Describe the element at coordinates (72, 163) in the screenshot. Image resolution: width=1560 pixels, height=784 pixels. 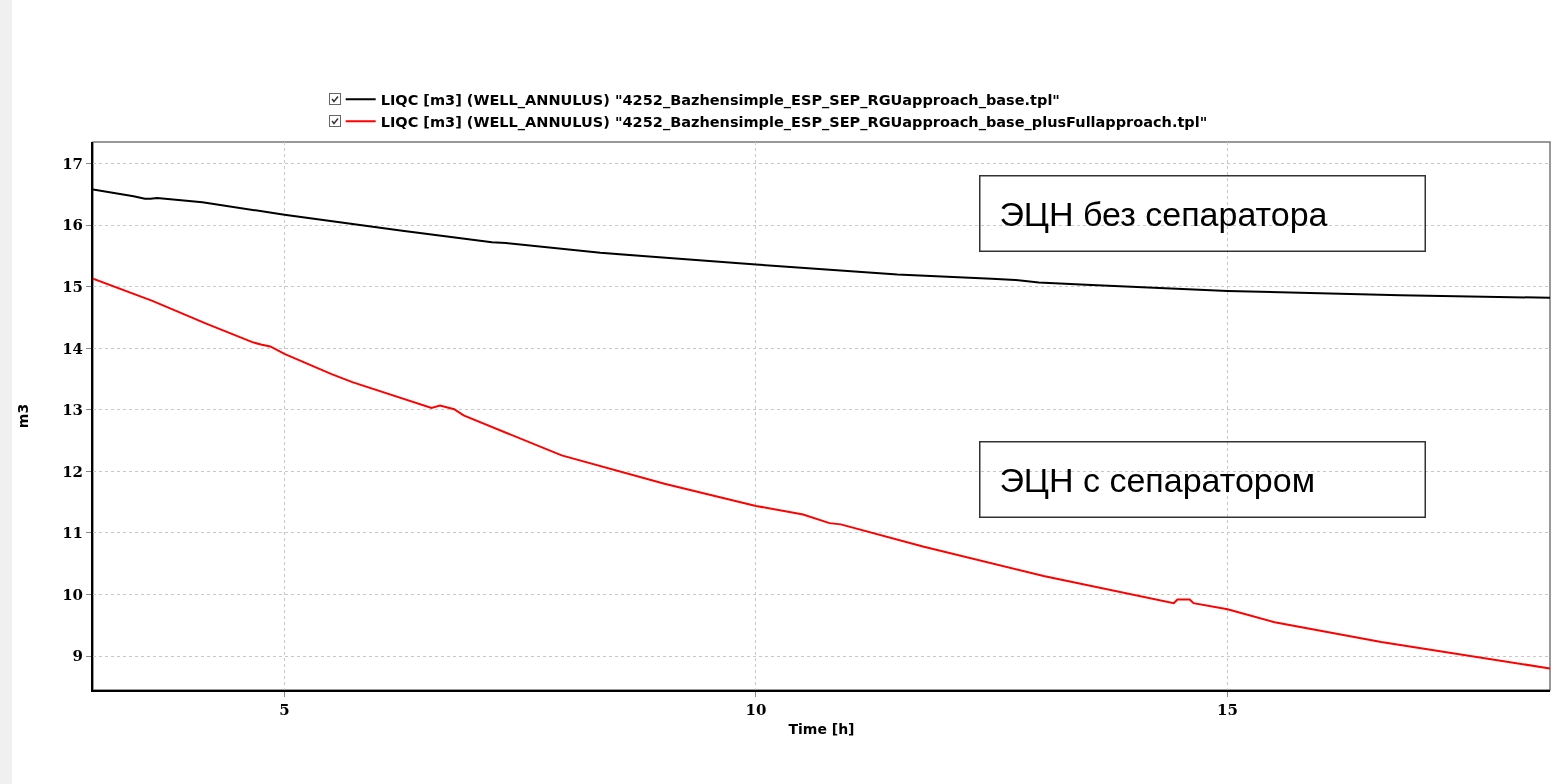
I see `y-tick-label: 17` at that location.